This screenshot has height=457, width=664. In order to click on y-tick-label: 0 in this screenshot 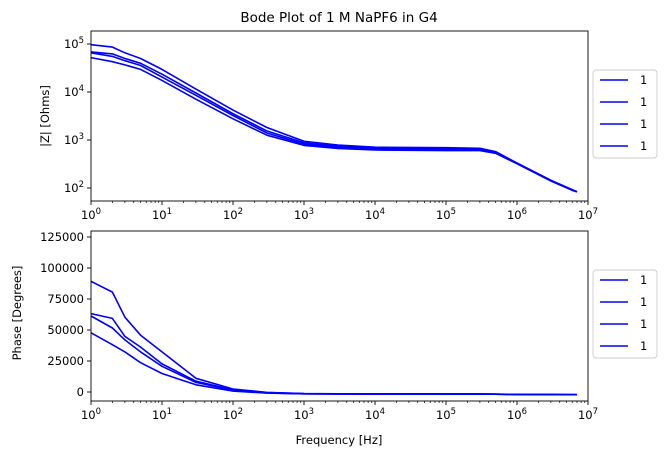, I will do `click(80, 392)`.